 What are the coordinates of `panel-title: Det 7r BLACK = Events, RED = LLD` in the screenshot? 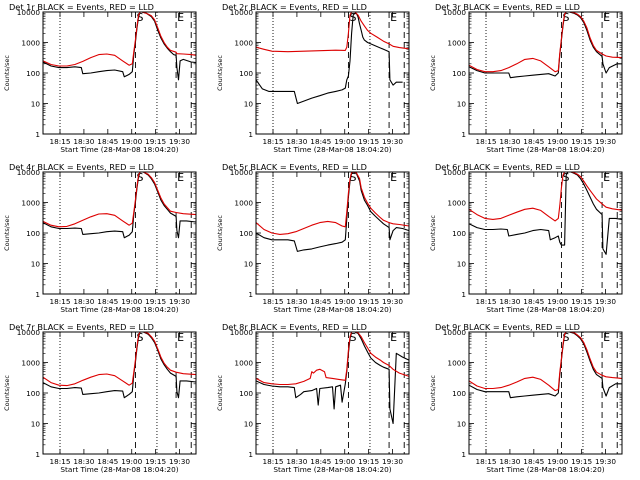 It's located at (81, 327).